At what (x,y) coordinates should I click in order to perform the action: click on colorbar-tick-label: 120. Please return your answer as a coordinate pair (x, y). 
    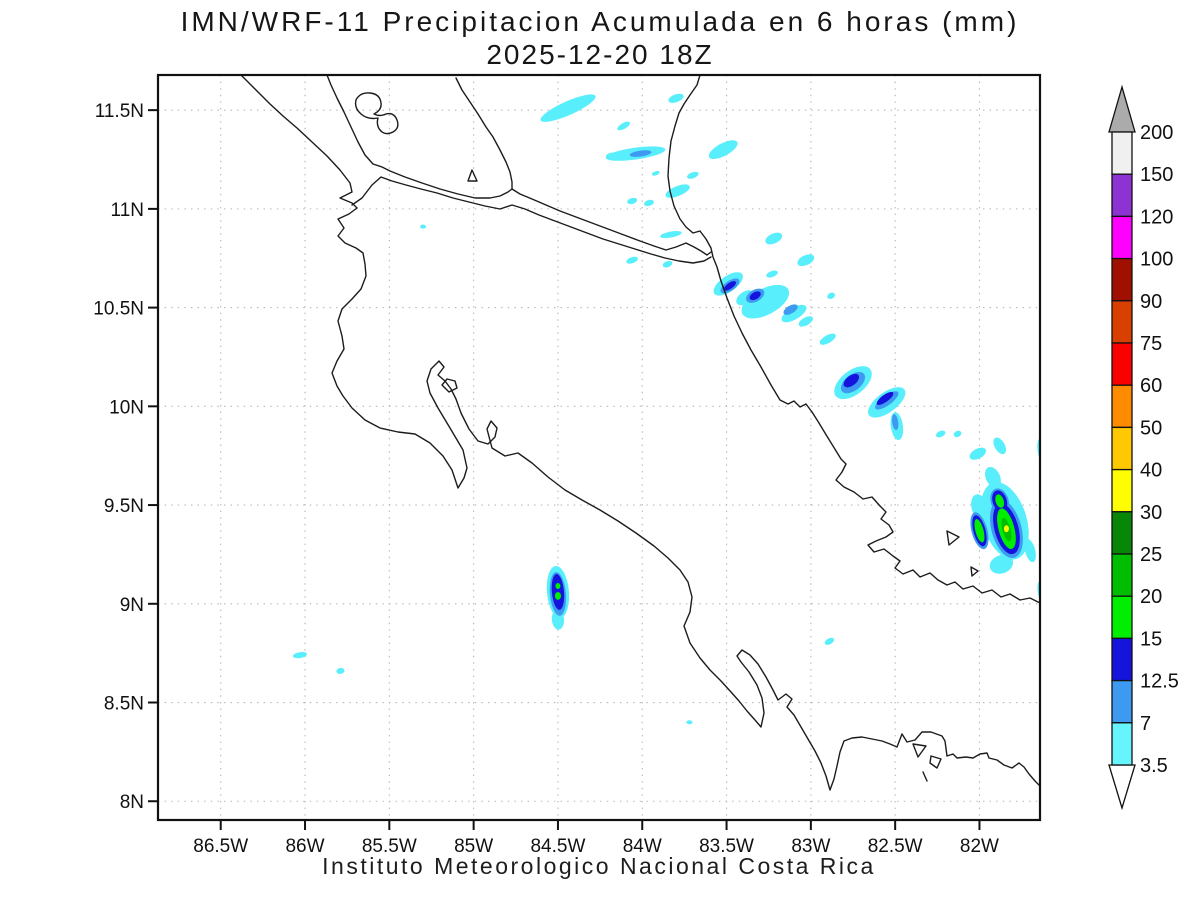
    Looking at the image, I should click on (1156, 217).